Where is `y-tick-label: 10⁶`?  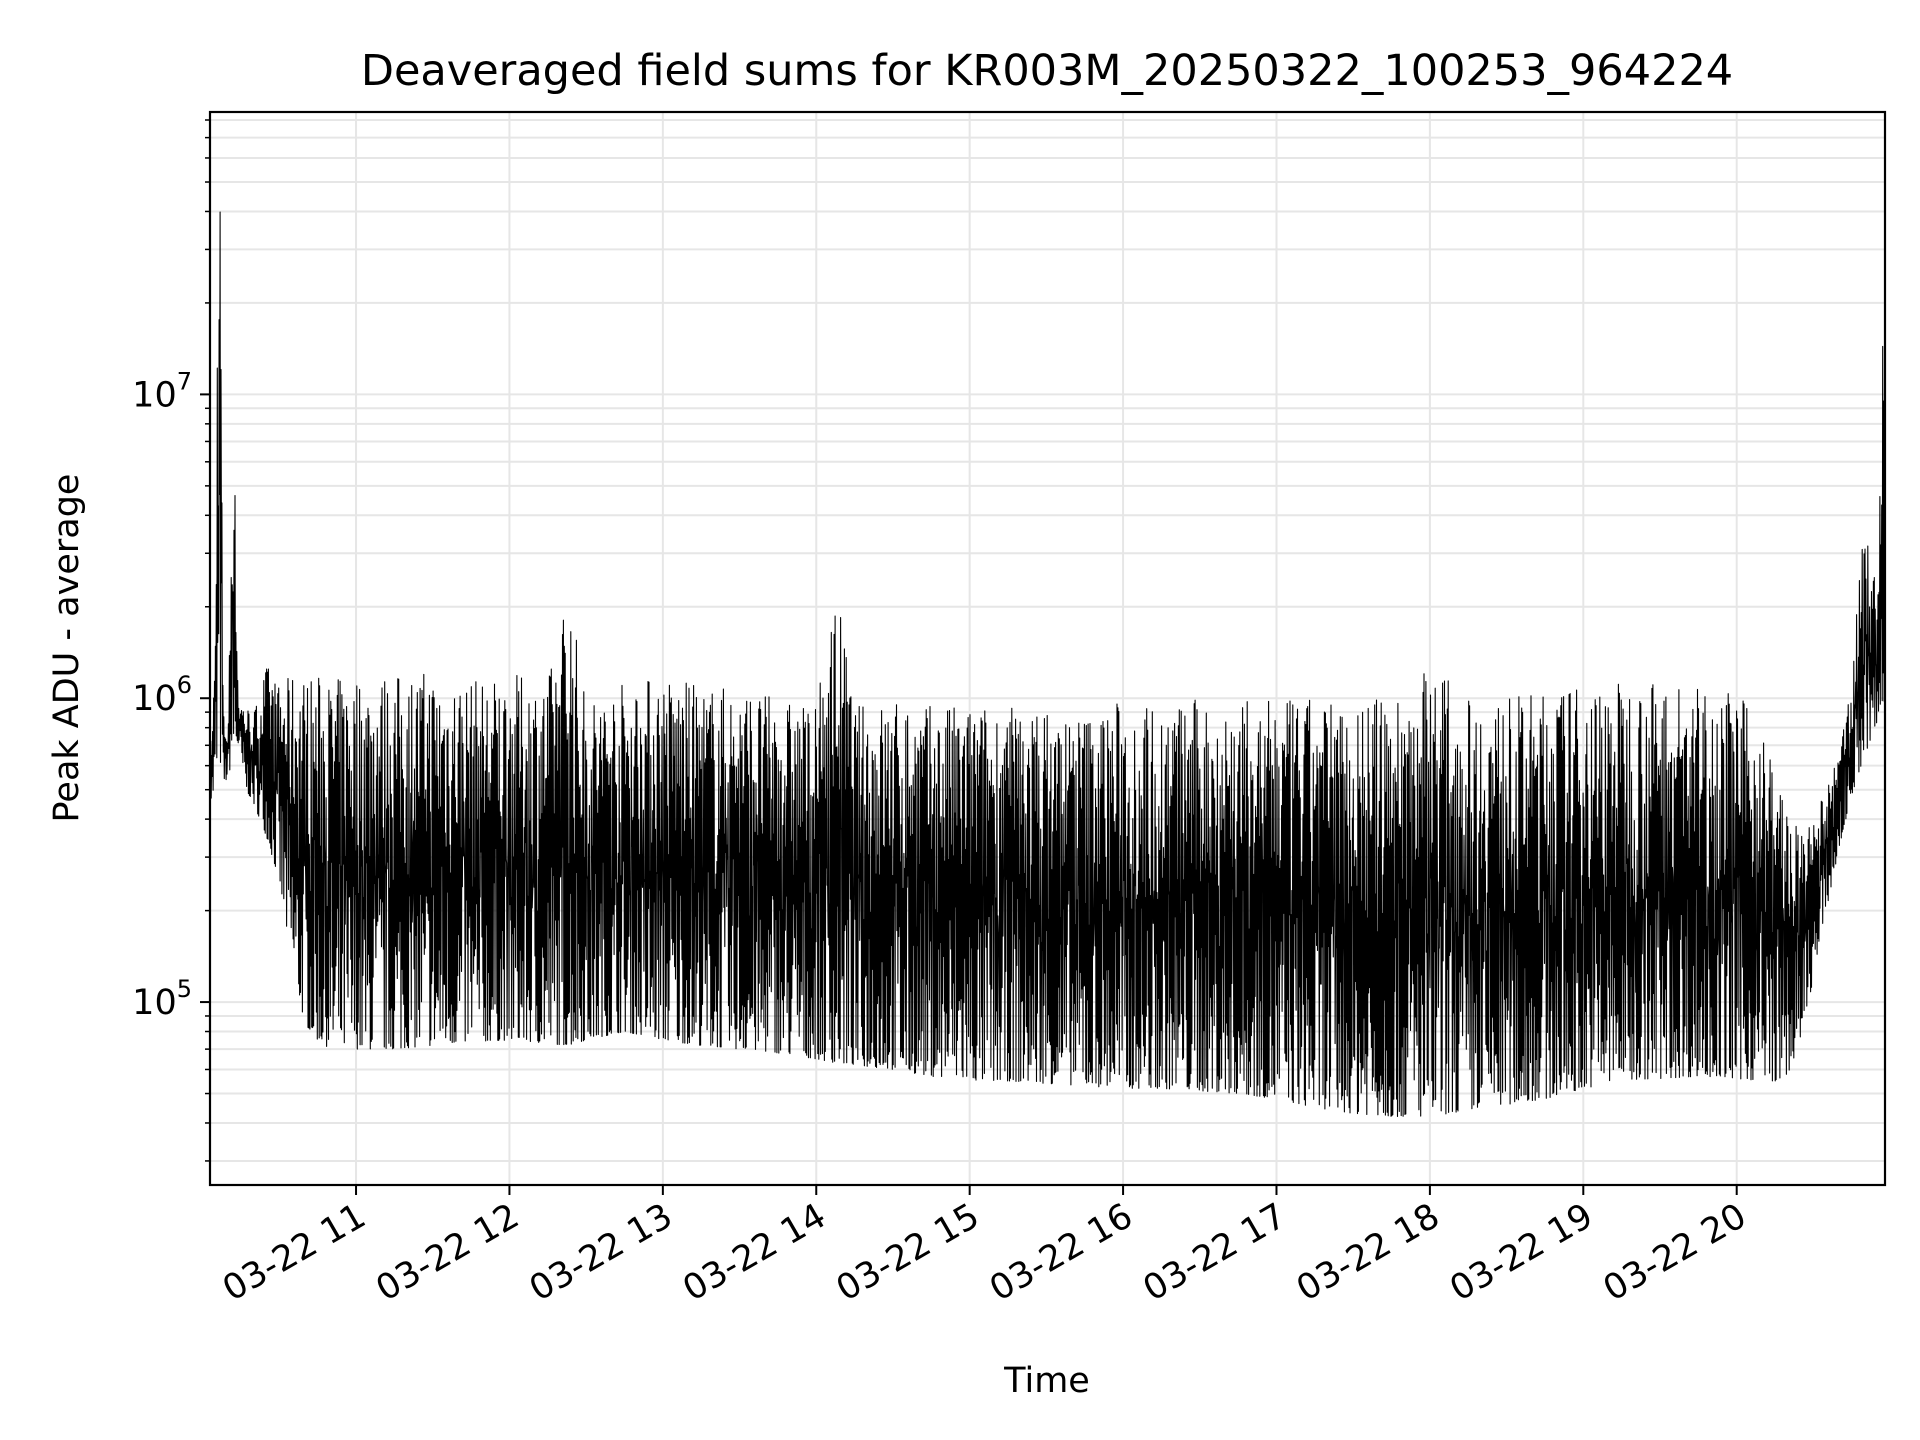
y-tick-label: 10⁶ is located at coordinates (162, 695).